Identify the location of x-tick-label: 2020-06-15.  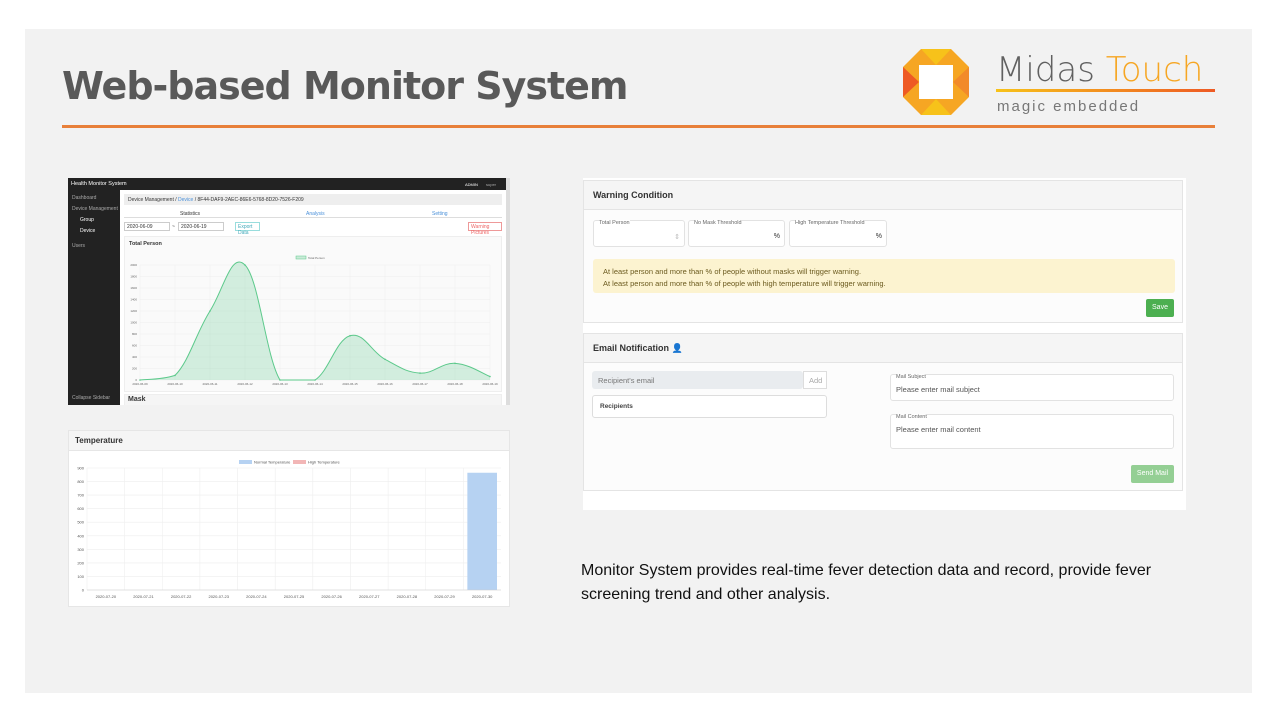
(350, 384).